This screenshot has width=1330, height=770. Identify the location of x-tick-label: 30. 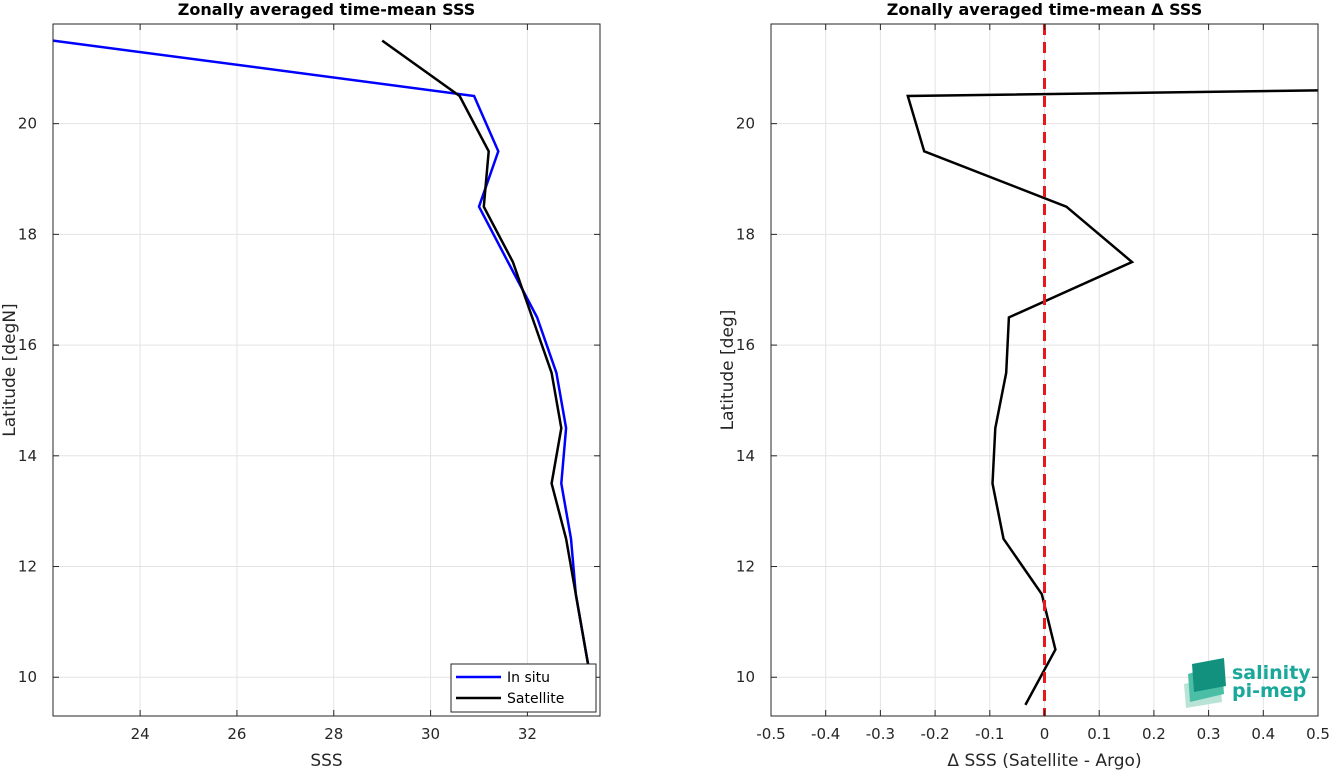
(430, 734).